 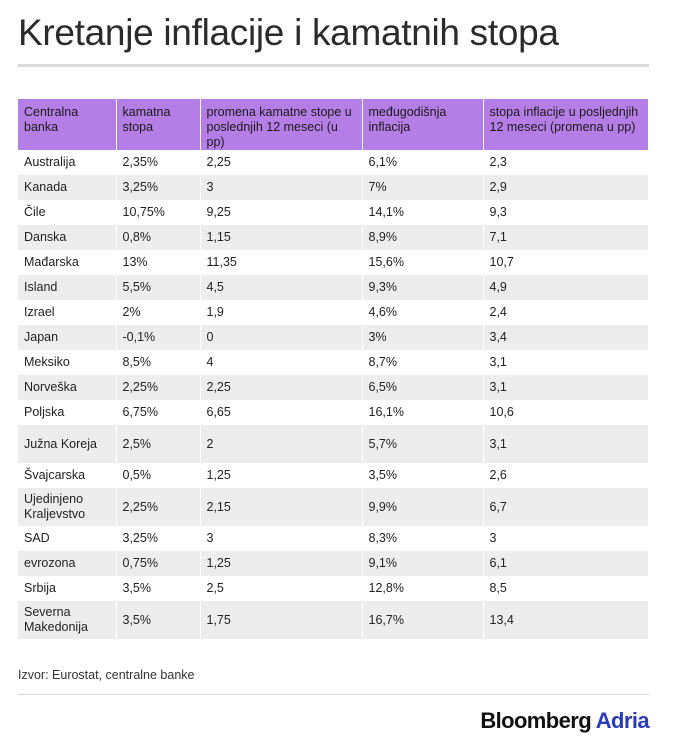 What do you see at coordinates (67, 312) in the screenshot?
I see `cell-central-bank: Izrael` at bounding box center [67, 312].